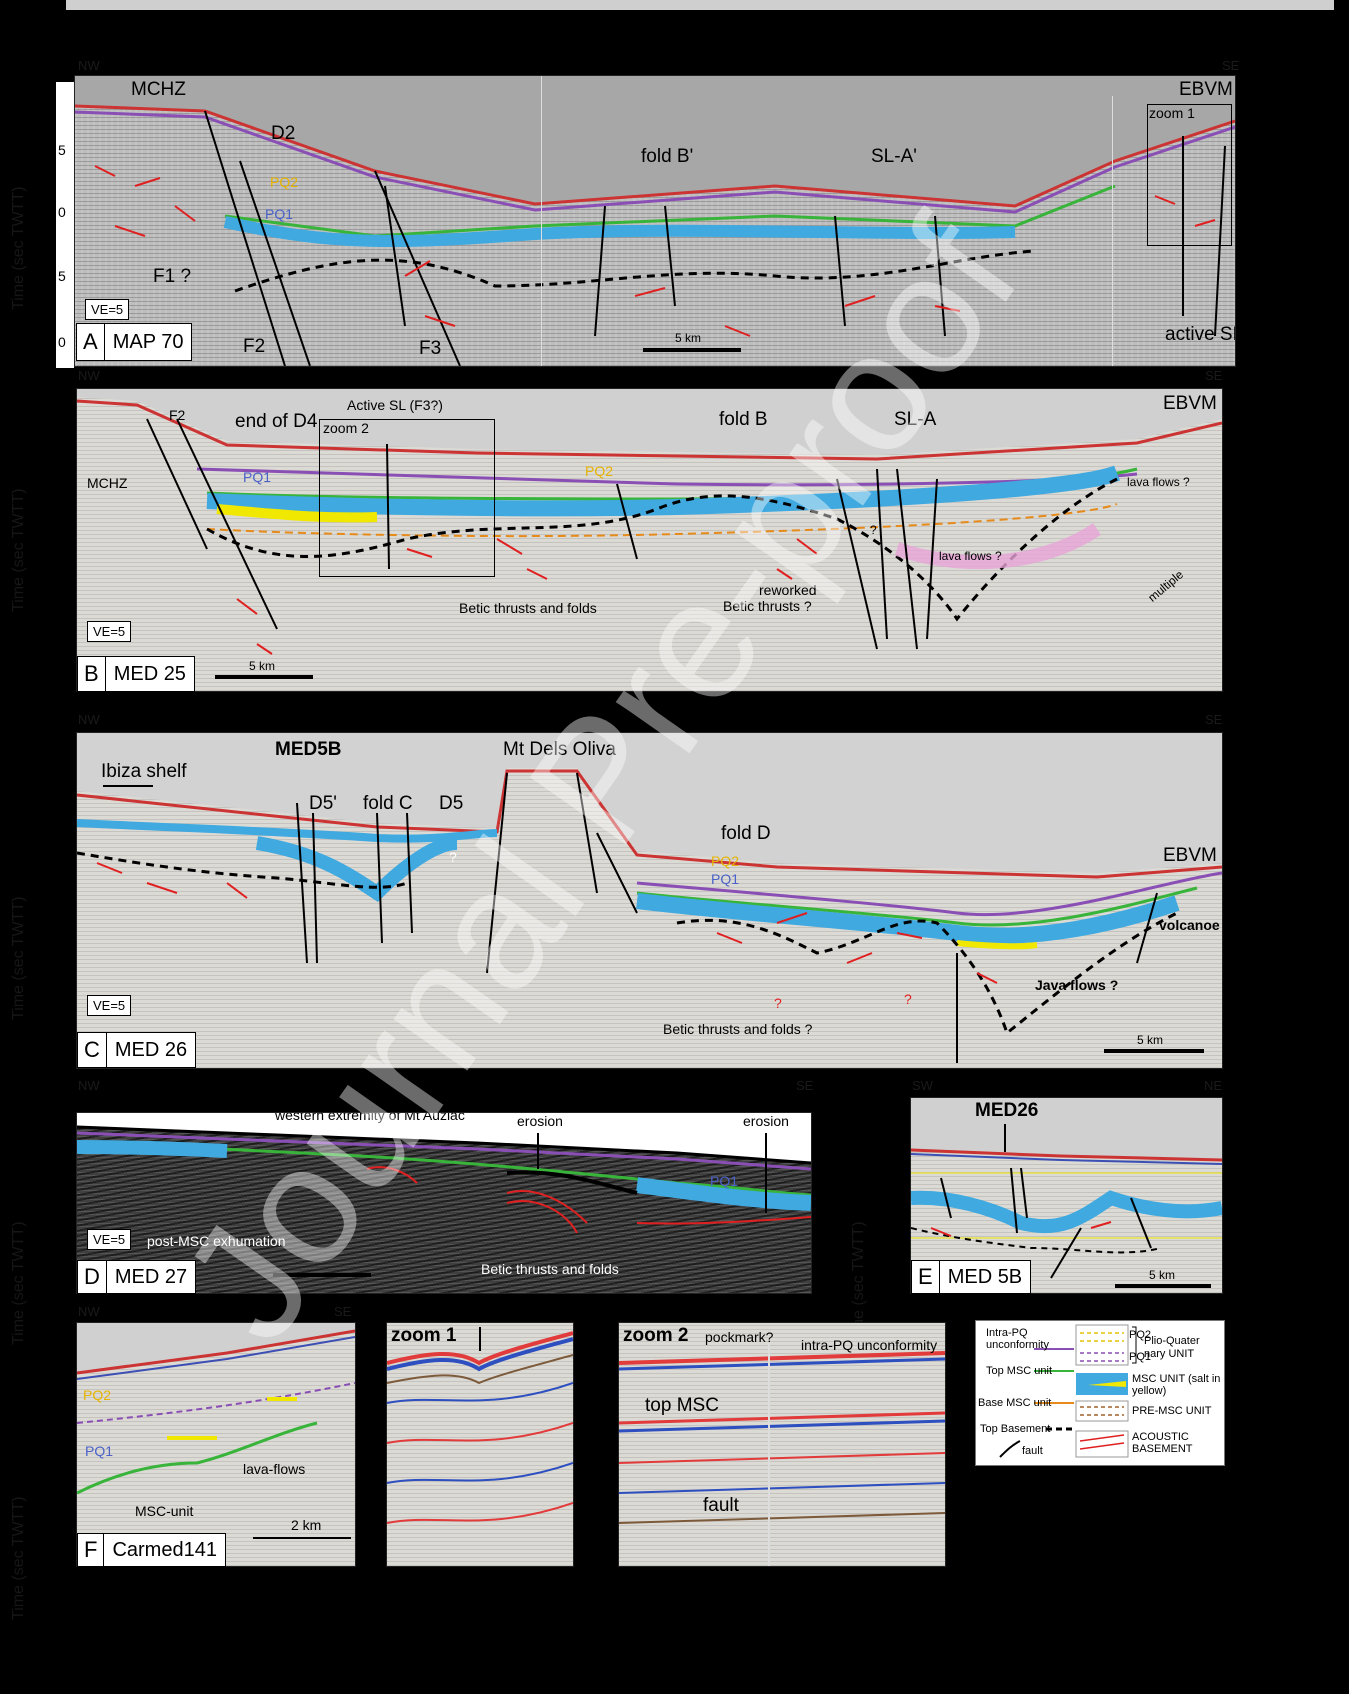  Describe the element at coordinates (869, 1345) in the screenshot. I see `zoom2-intra-pq: intra-PQ unconformity` at that location.